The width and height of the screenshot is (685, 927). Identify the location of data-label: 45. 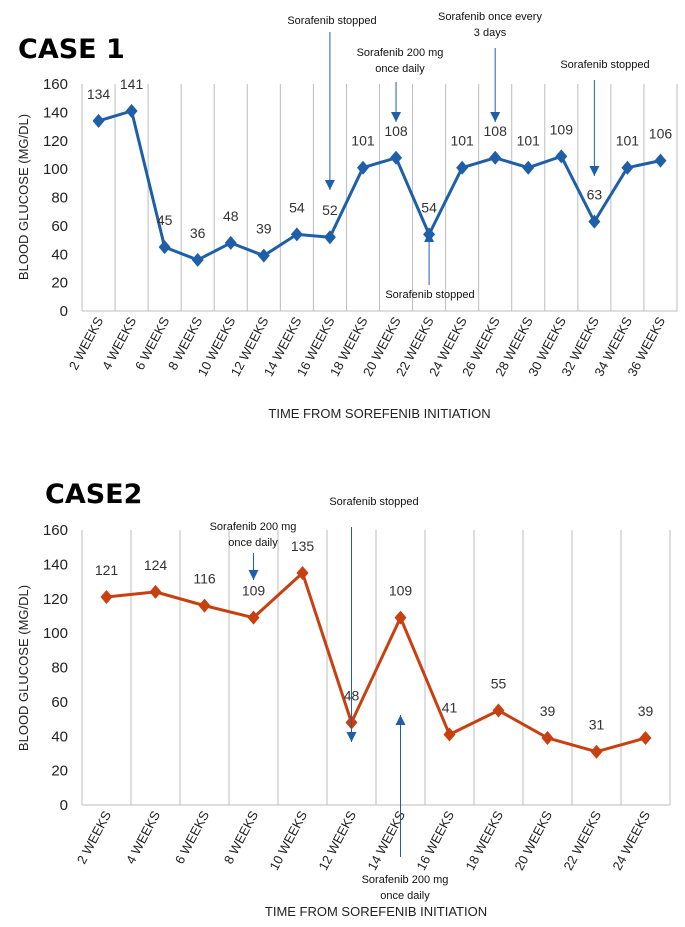
(165, 220).